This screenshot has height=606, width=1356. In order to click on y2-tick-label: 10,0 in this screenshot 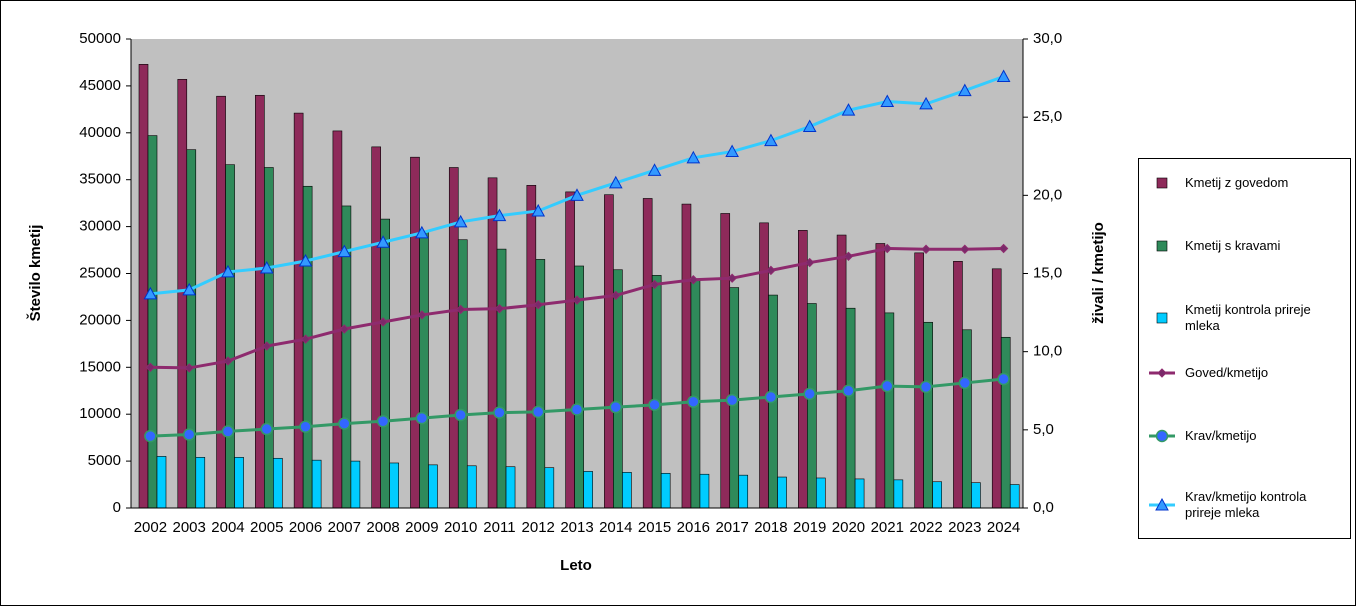, I will do `click(1047, 351)`.